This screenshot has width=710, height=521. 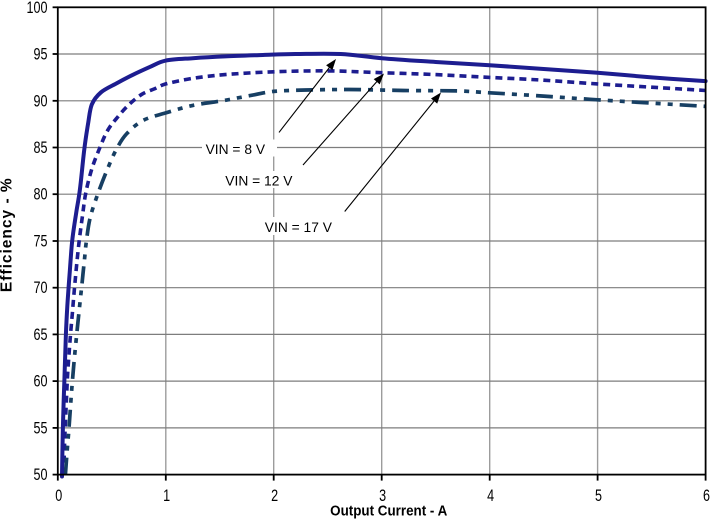 What do you see at coordinates (259, 180) in the screenshot?
I see `svg-text: VIN = 12 V` at bounding box center [259, 180].